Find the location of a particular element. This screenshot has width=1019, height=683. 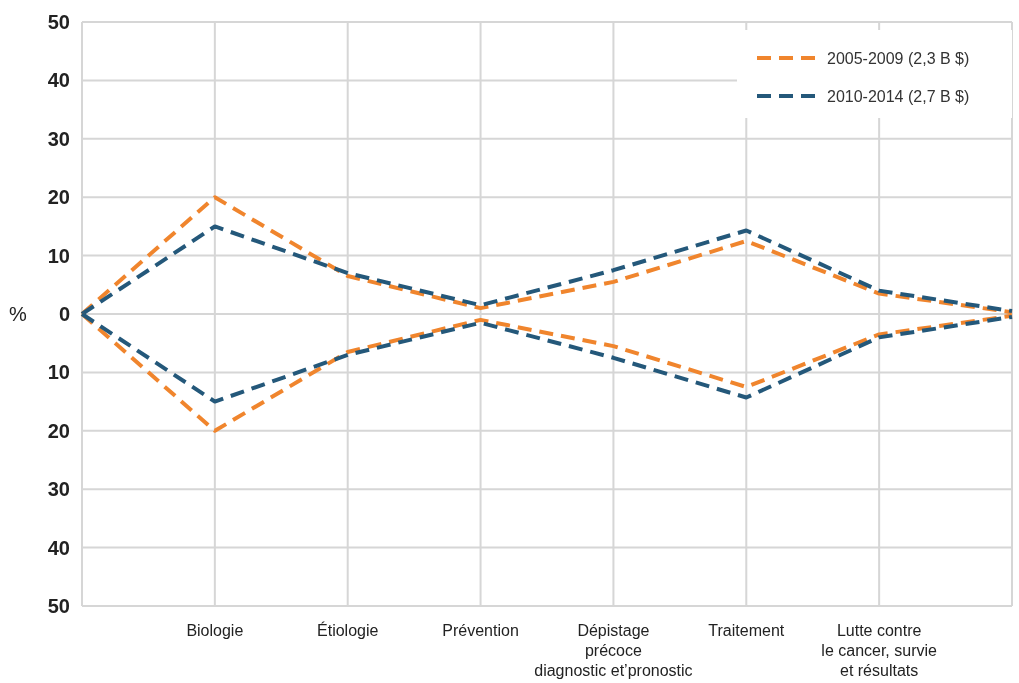

legend-label: 2010-2014 (2,7 B $) is located at coordinates (898, 96).